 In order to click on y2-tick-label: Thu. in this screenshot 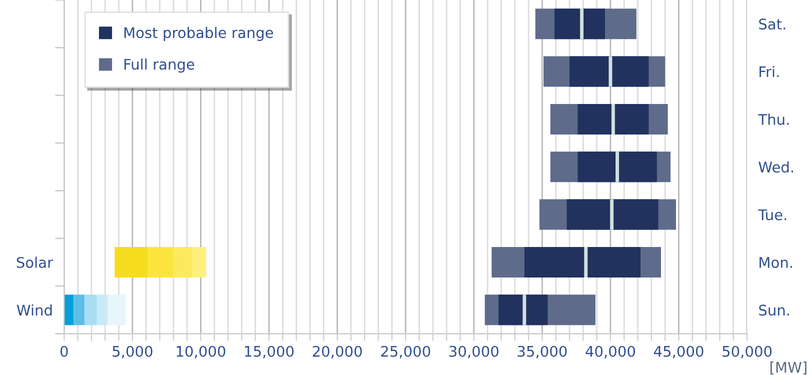, I will do `click(773, 119)`.